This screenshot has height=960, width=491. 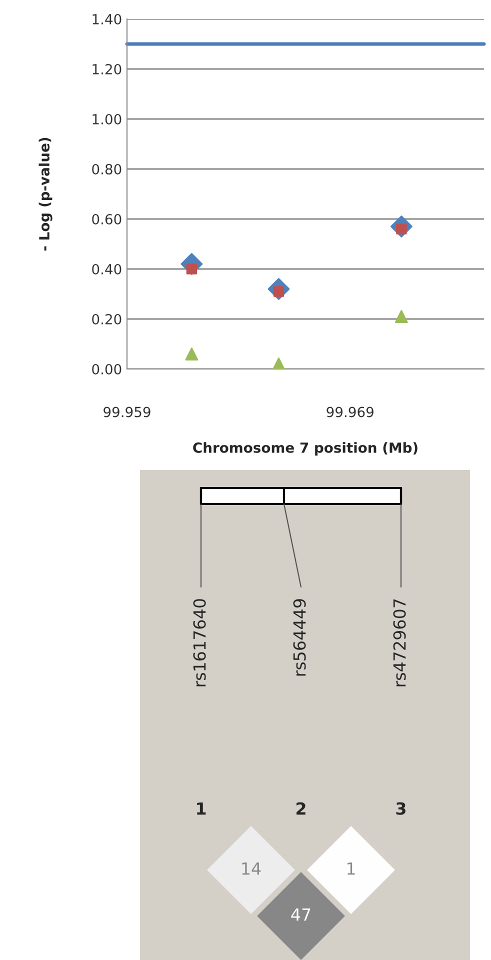 I want to click on y-tick-label: 0.20, so click(x=107, y=319).